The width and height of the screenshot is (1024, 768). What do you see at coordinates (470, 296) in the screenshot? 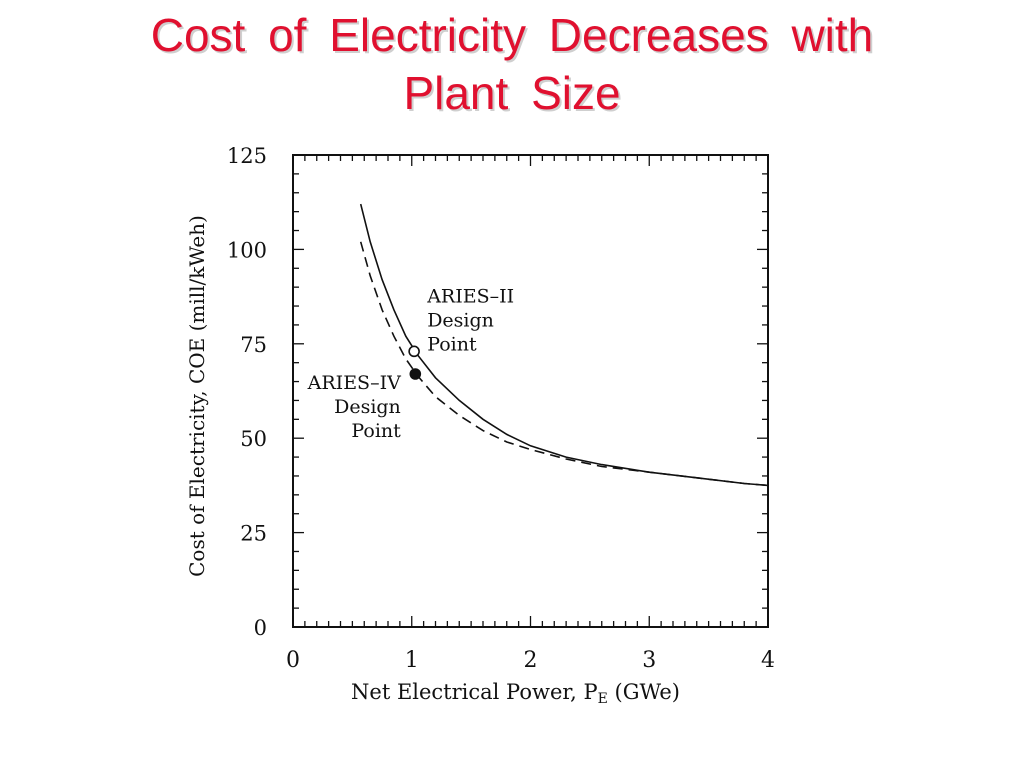
I see `annotation-line: ARIES–II` at bounding box center [470, 296].